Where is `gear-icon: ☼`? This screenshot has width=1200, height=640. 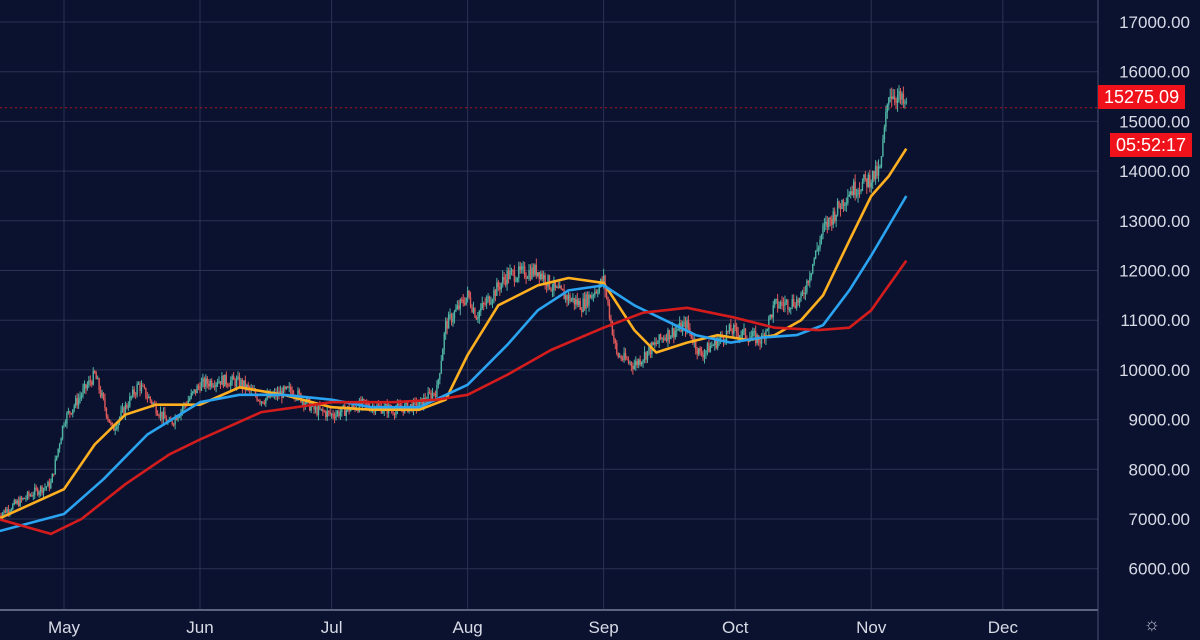
gear-icon: ☼ is located at coordinates (1152, 624).